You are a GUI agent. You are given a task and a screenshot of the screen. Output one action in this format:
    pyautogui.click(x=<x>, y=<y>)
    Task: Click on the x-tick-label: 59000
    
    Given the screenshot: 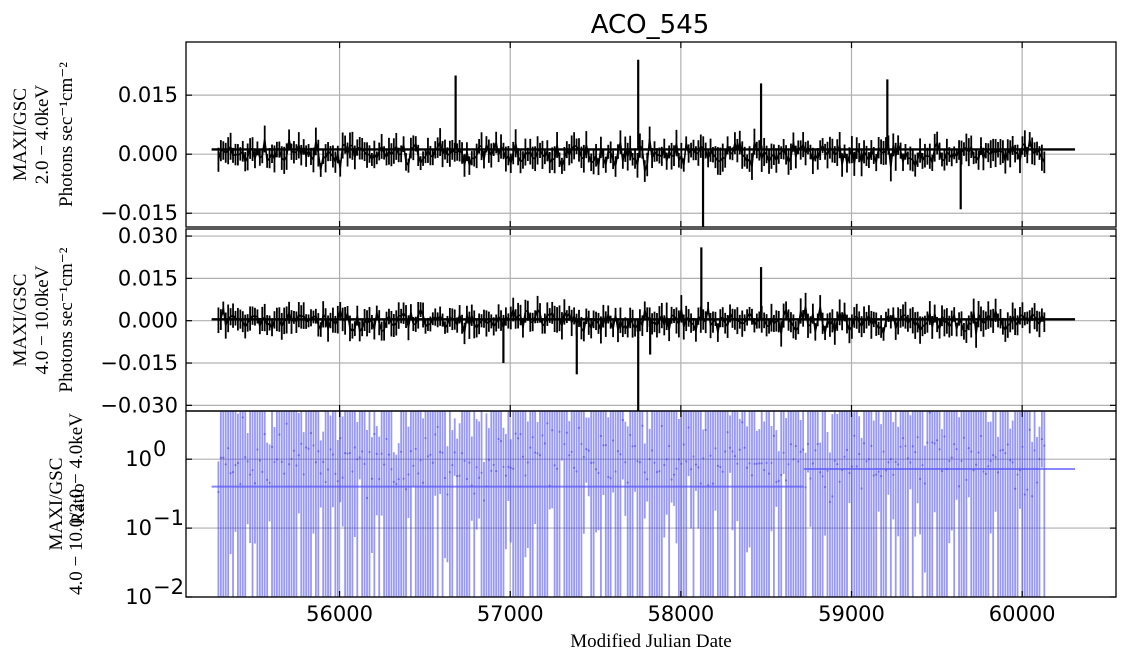 What is the action you would take?
    pyautogui.click(x=851, y=614)
    